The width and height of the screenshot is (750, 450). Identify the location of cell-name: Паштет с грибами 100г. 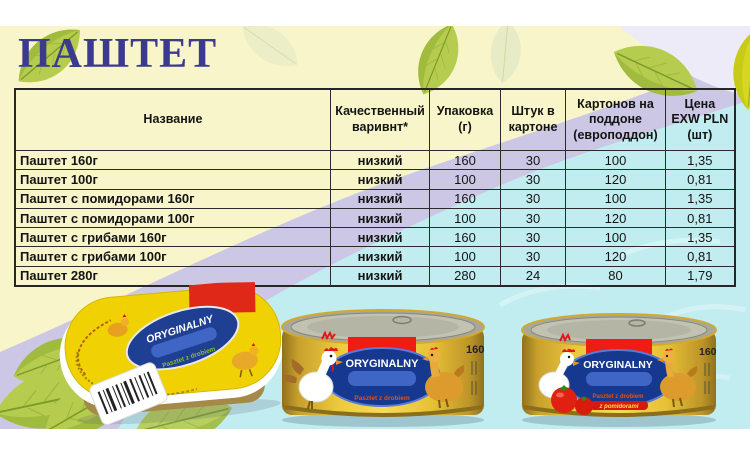
(172, 256).